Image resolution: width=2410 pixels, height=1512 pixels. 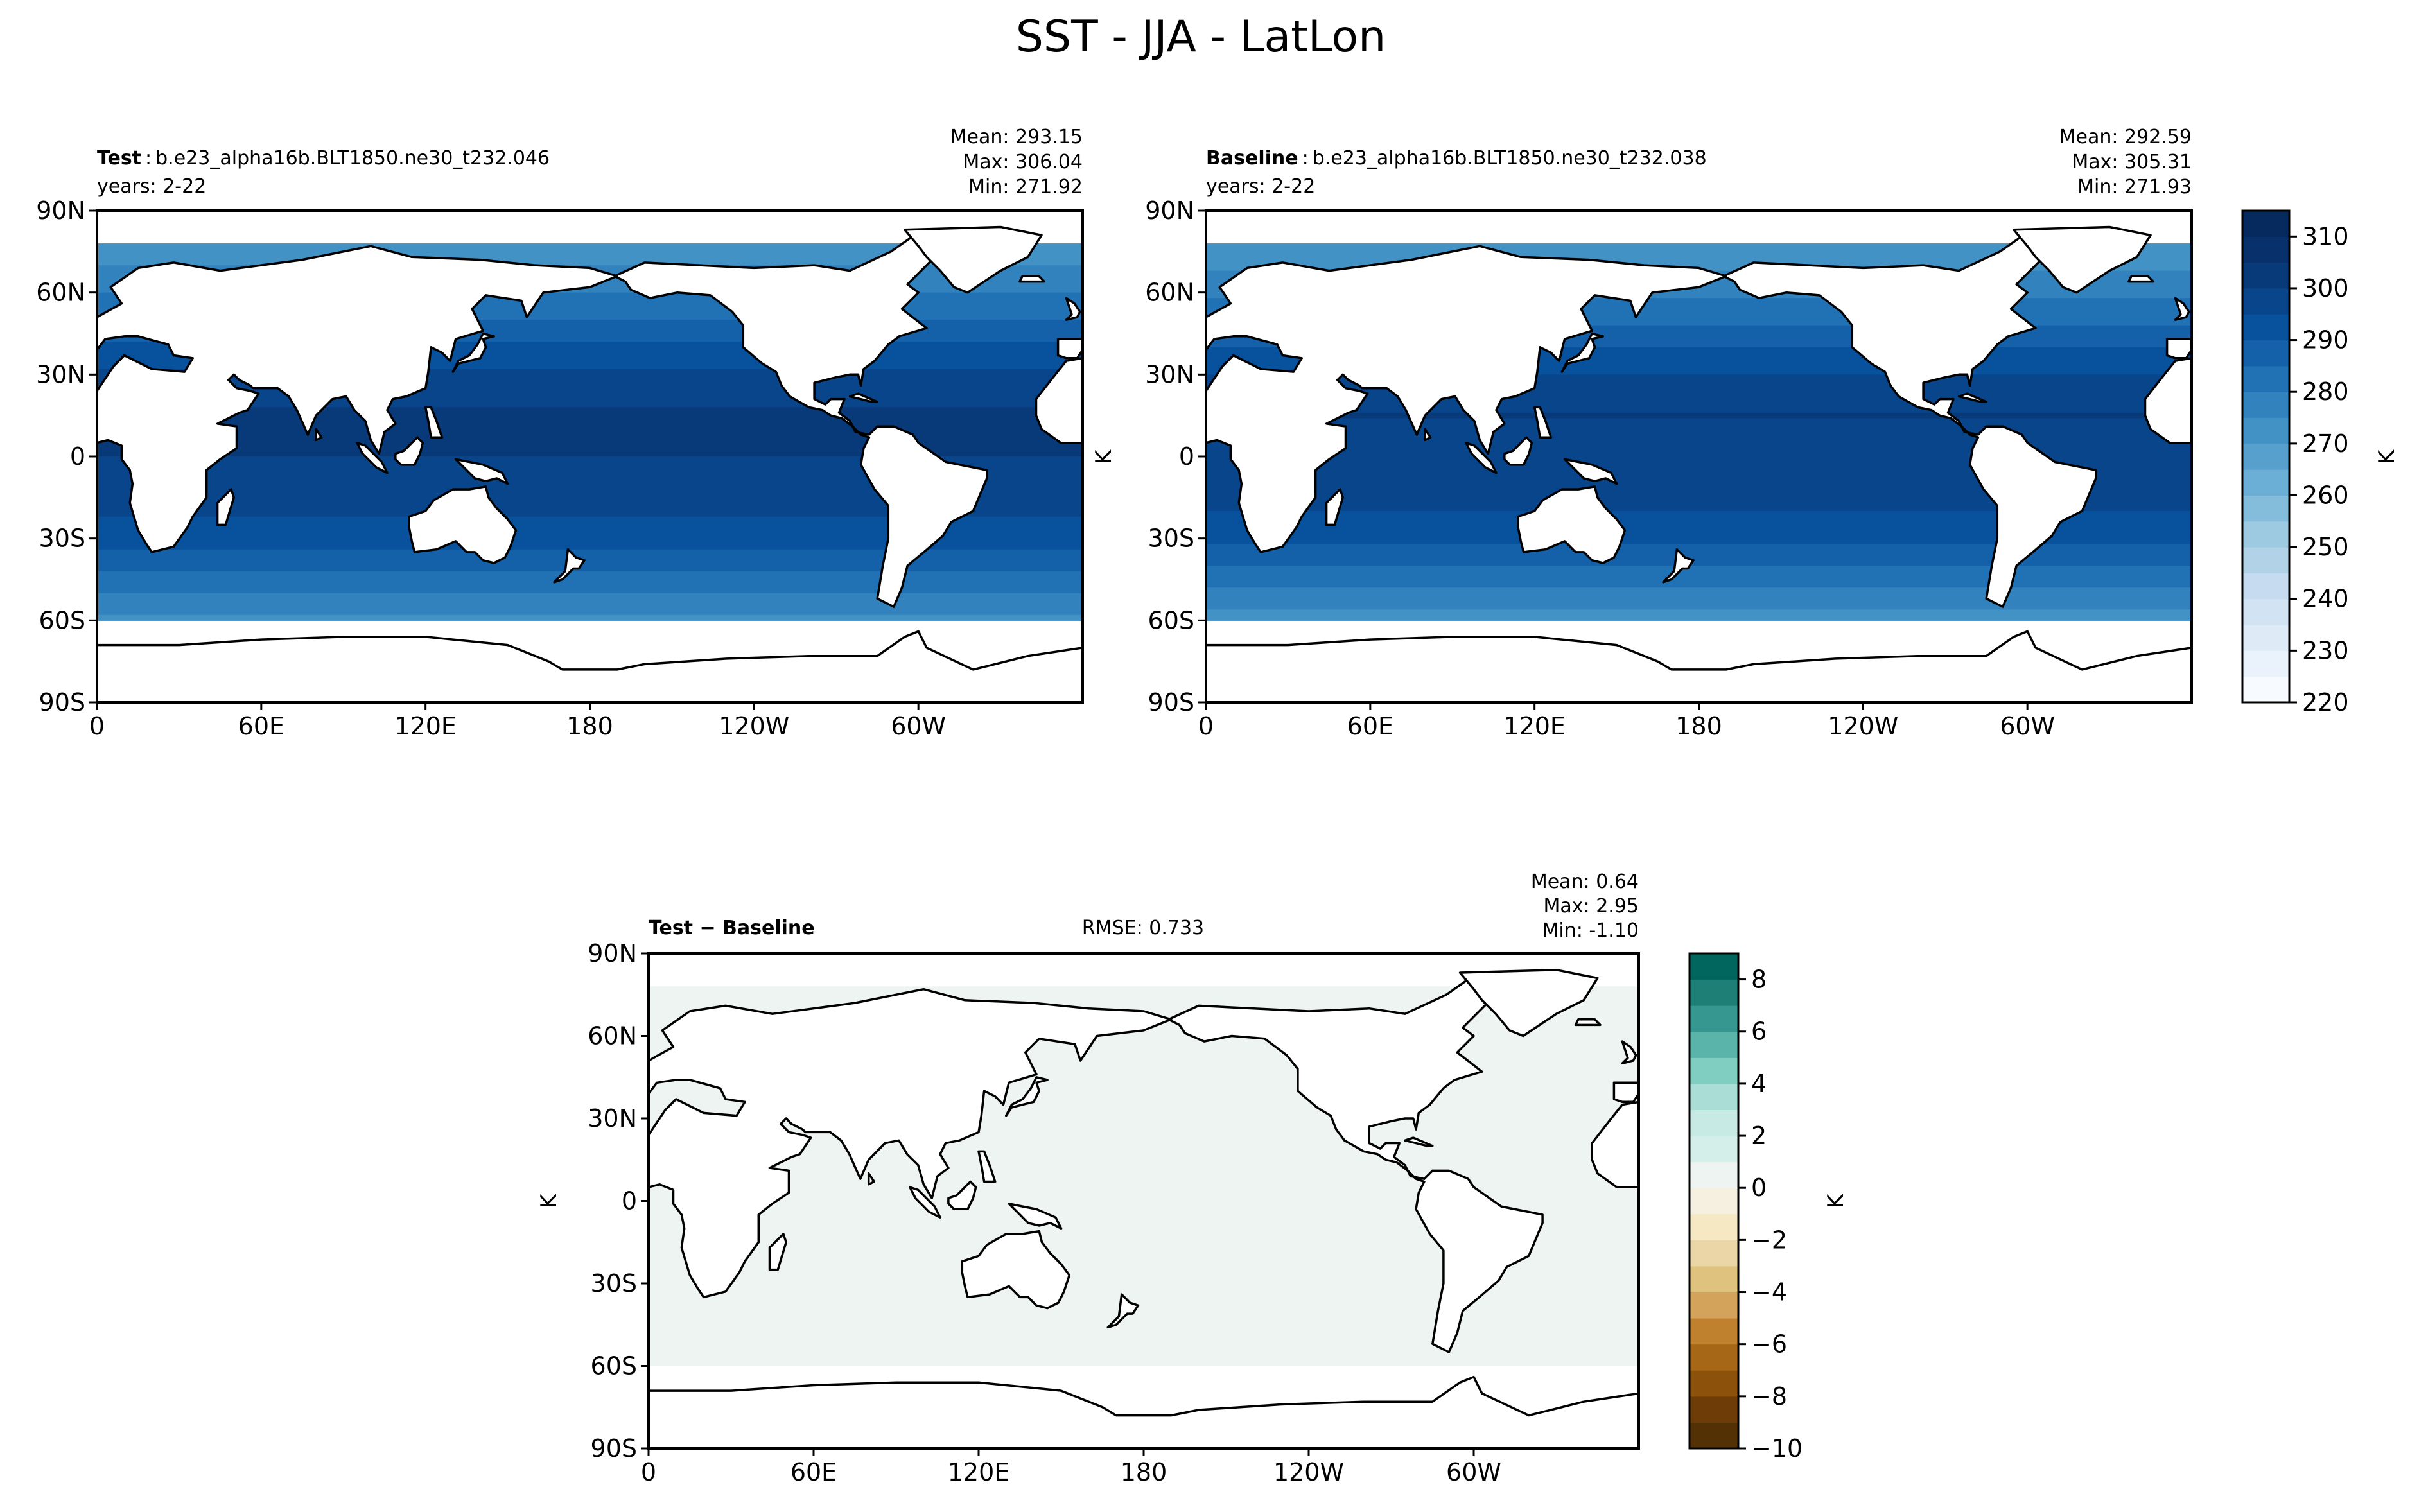 What do you see at coordinates (1629, 1052) in the screenshot?
I see `coastline-uk` at bounding box center [1629, 1052].